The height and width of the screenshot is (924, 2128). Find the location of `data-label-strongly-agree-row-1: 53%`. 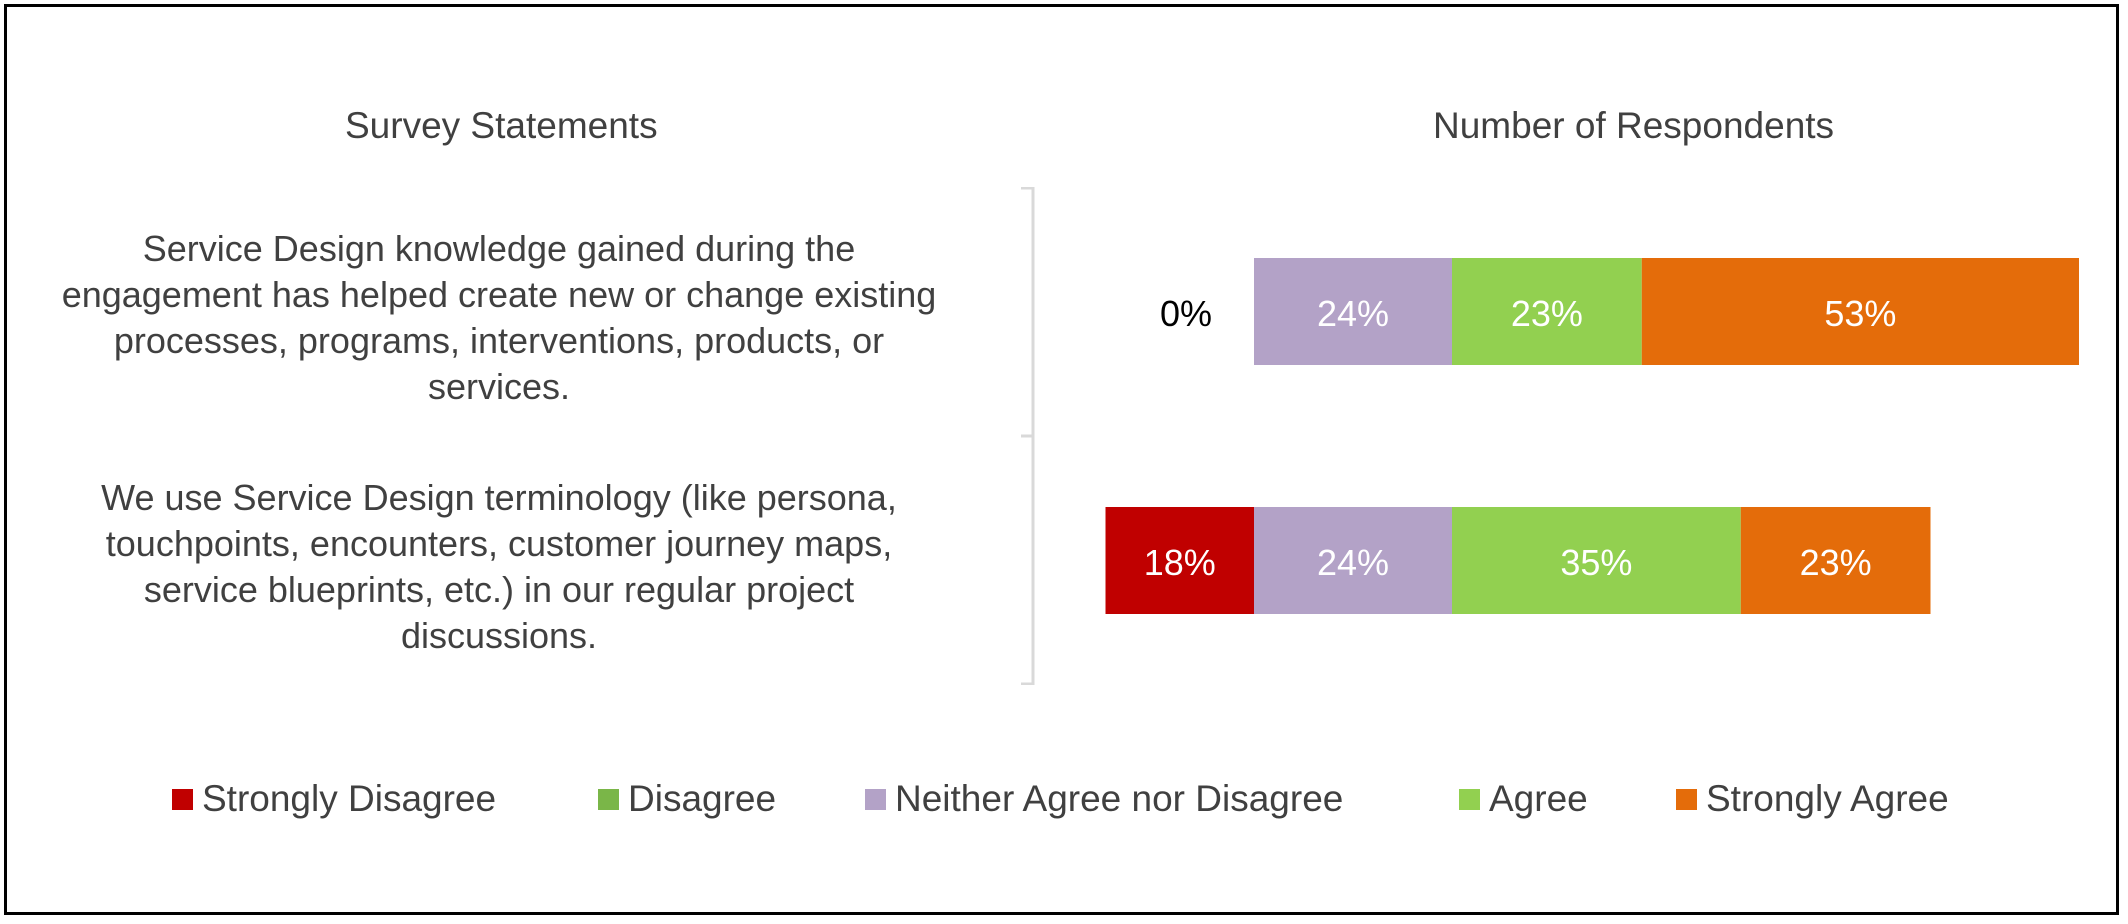

data-label-strongly-agree-row-1: 53% is located at coordinates (1860, 313).